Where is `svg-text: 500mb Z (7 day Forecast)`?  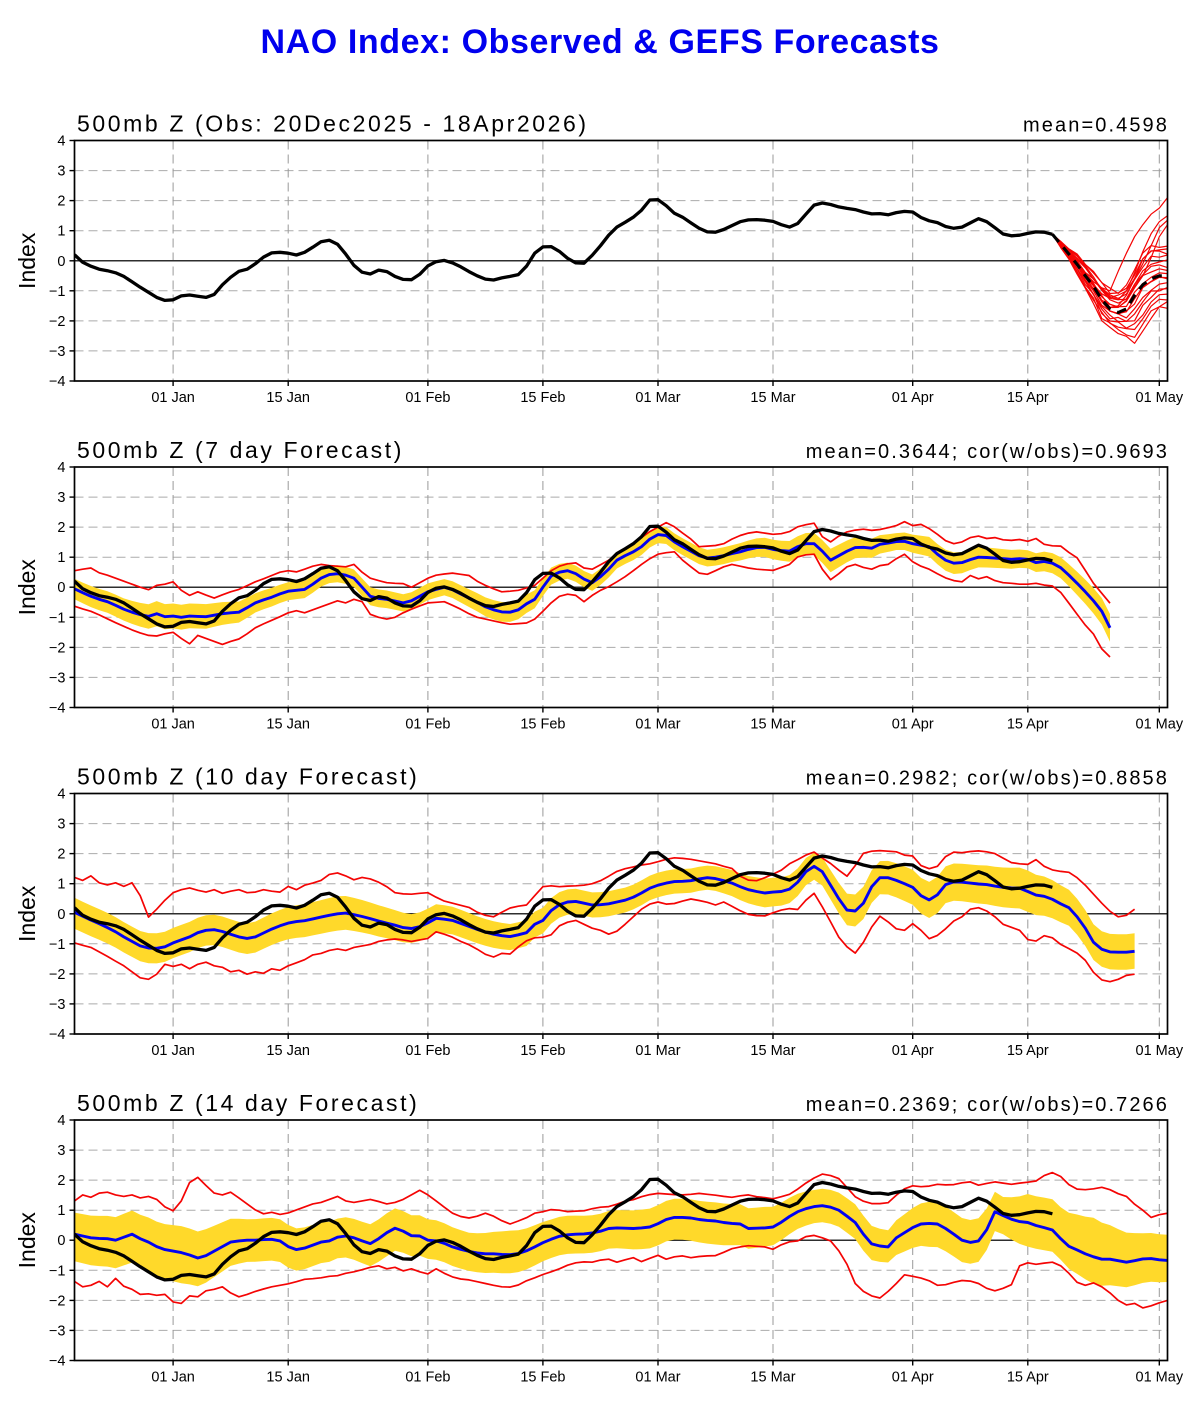
svg-text: 500mb Z (7 day Forecast) is located at coordinates (240, 450).